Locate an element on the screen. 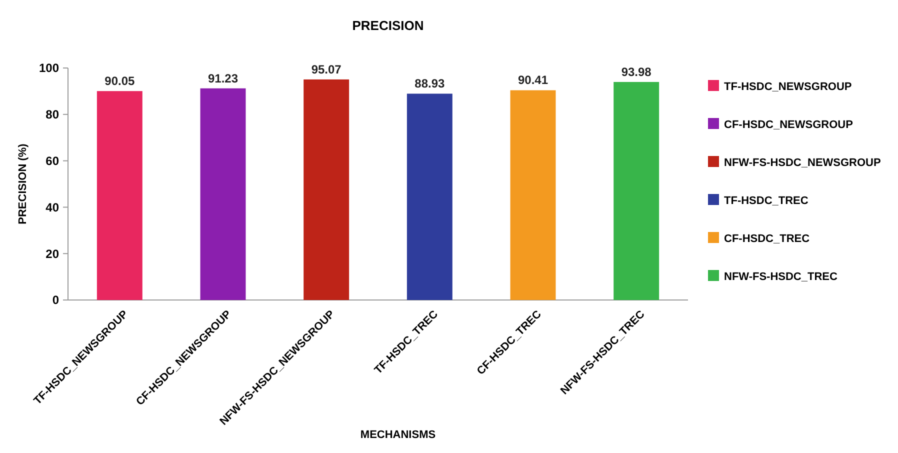 The width and height of the screenshot is (898, 453). data-label: 93.98 is located at coordinates (636, 71).